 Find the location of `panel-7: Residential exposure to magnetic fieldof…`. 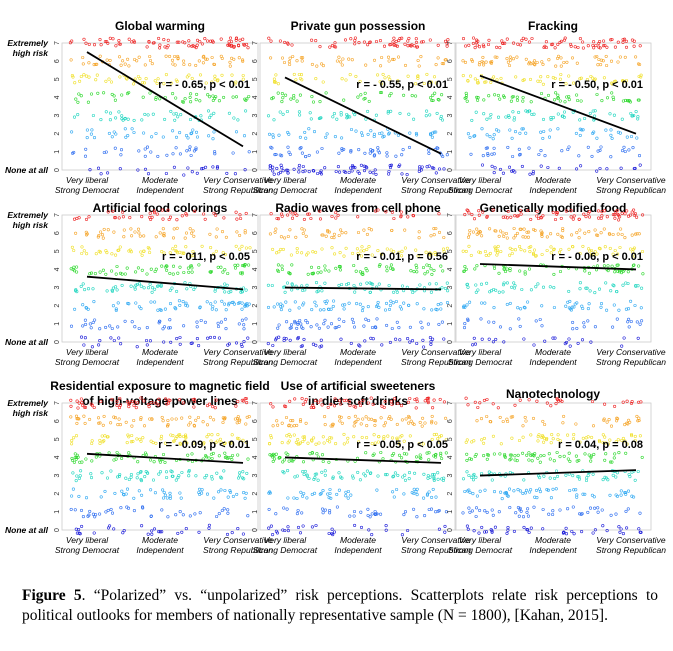

panel-7: Residential exposure to magnetic fieldof… is located at coordinates (139, 467).